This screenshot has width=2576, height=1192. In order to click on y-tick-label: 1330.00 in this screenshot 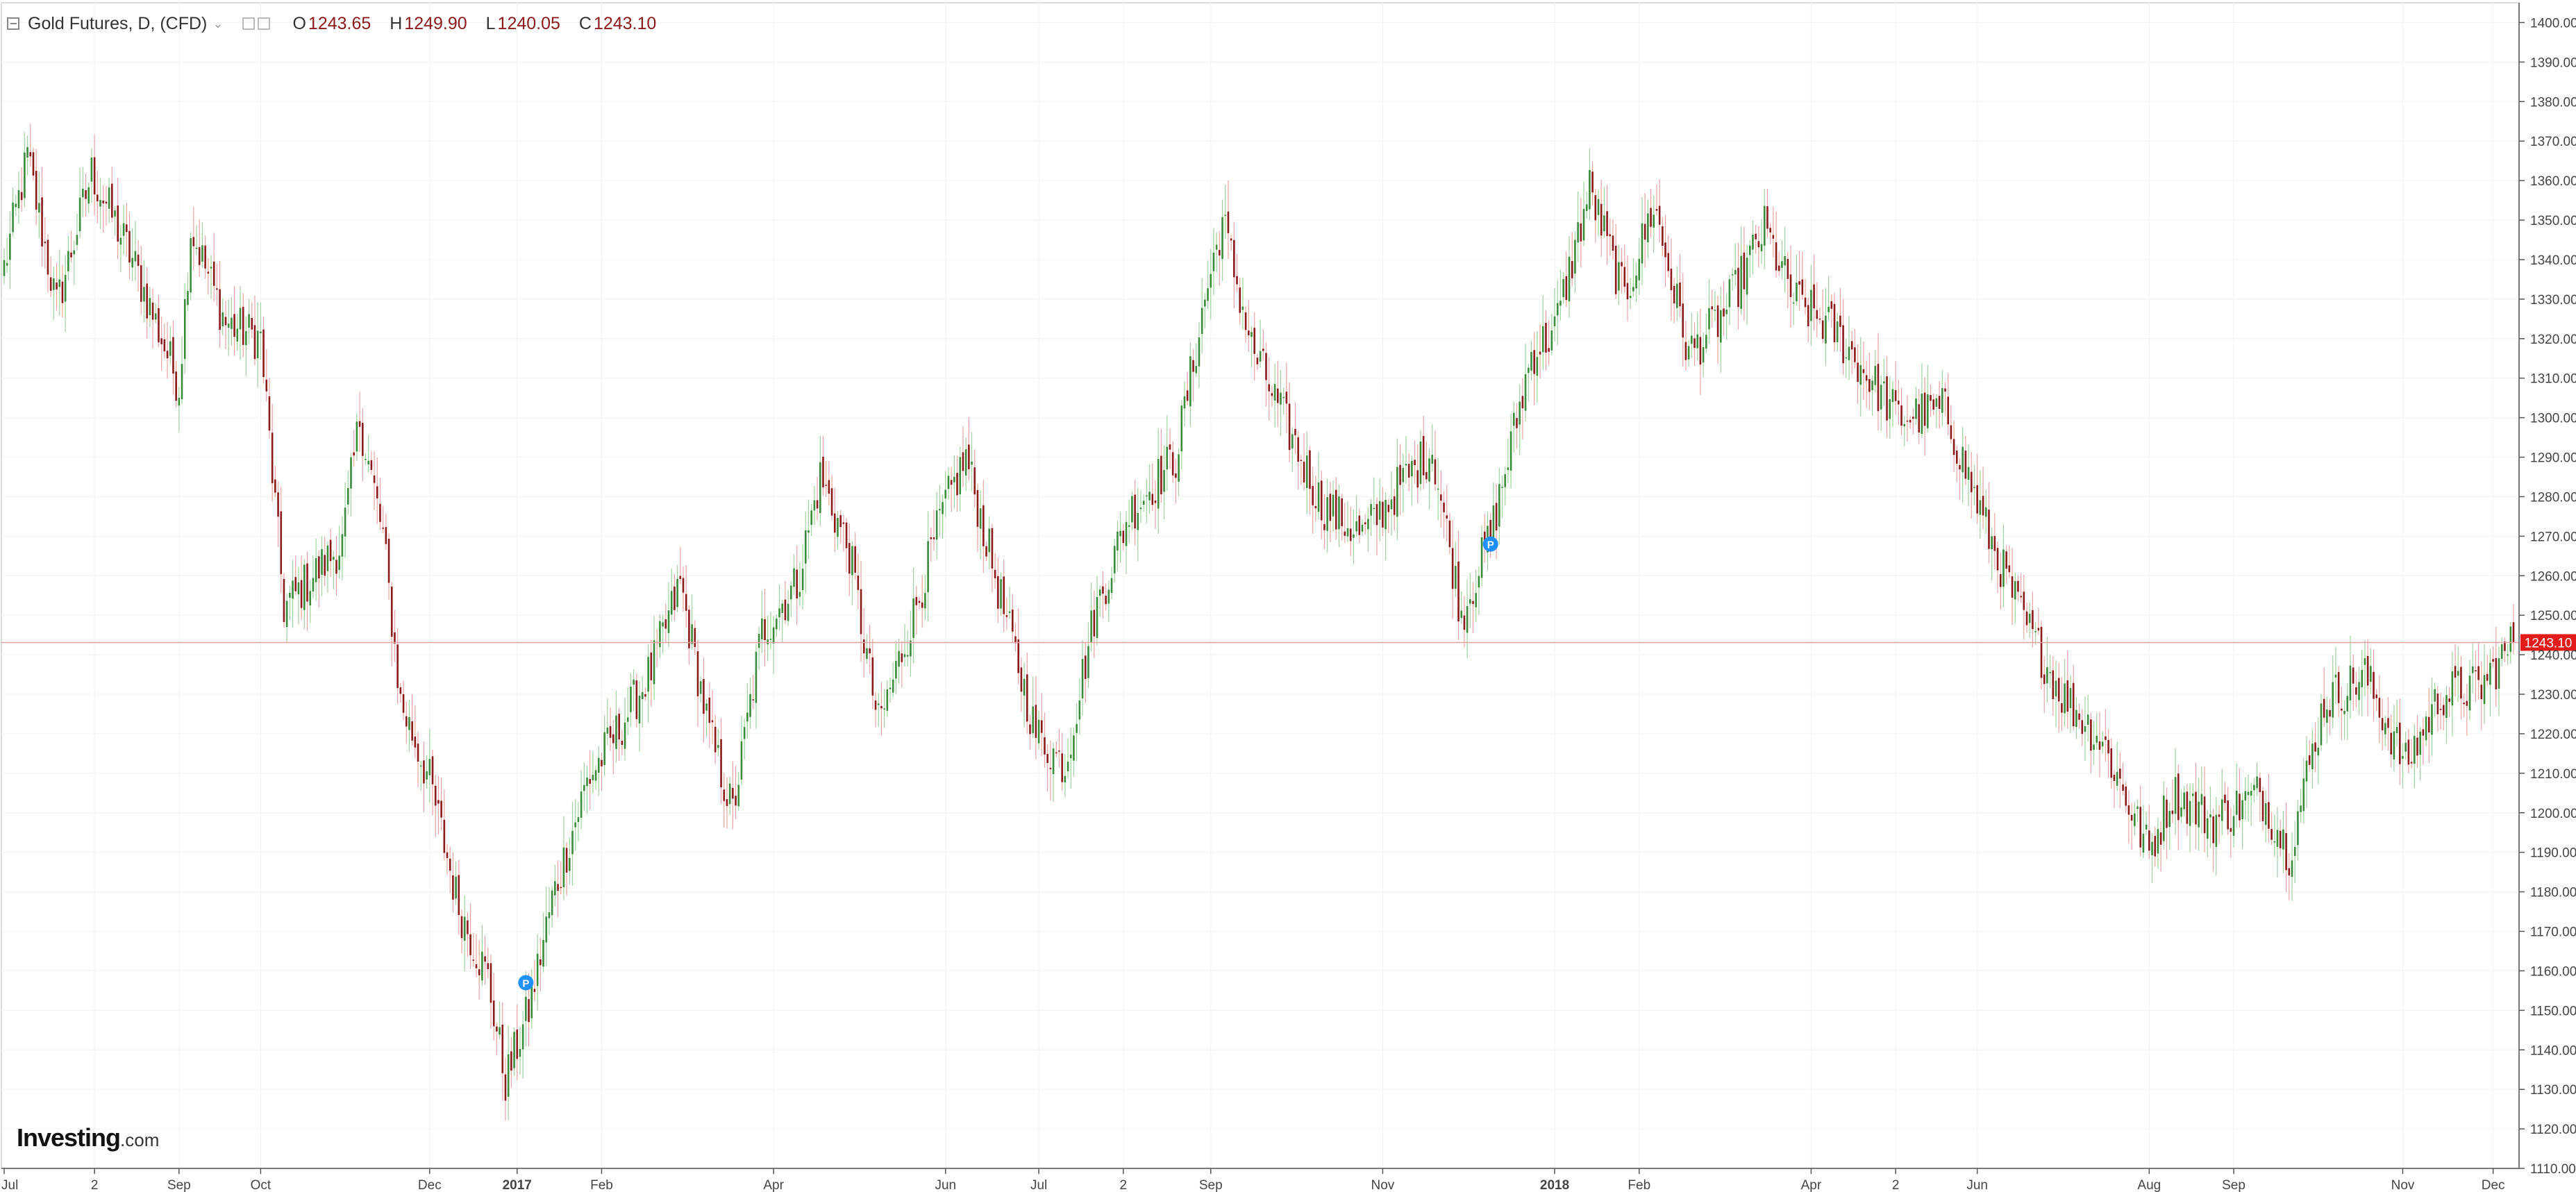, I will do `click(2553, 300)`.